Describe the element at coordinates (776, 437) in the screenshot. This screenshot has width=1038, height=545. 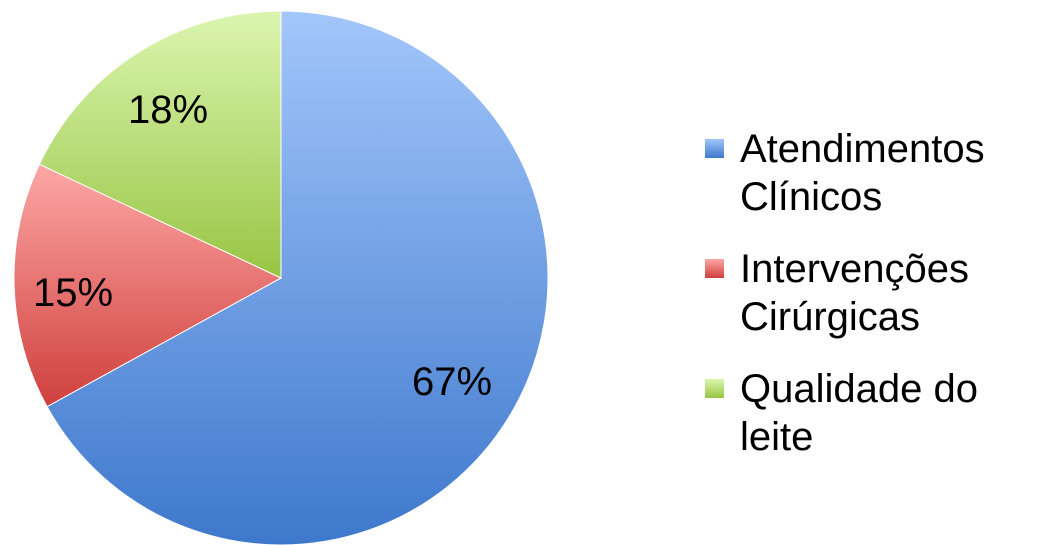
I see `legend-label: leite` at that location.